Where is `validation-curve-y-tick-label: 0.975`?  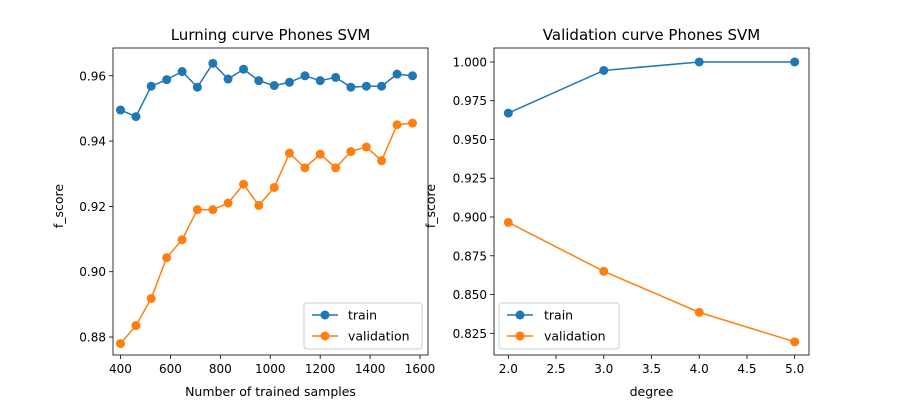 validation-curve-y-tick-label: 0.975 is located at coordinates (470, 101).